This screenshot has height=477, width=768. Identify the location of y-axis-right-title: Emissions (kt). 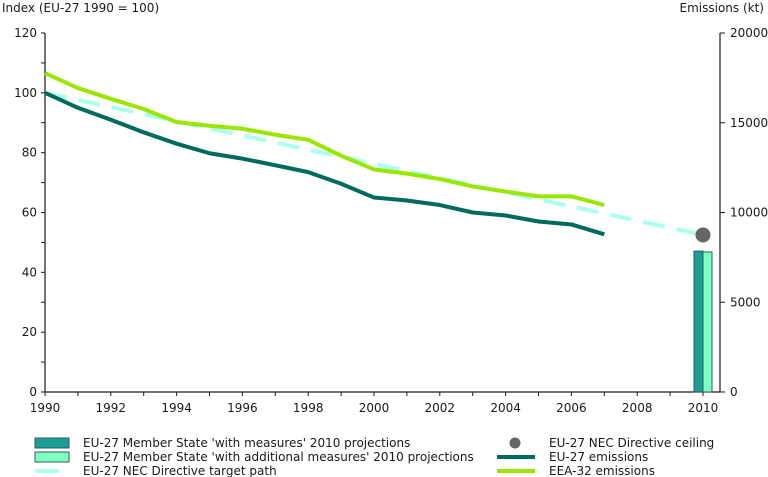
(722, 8).